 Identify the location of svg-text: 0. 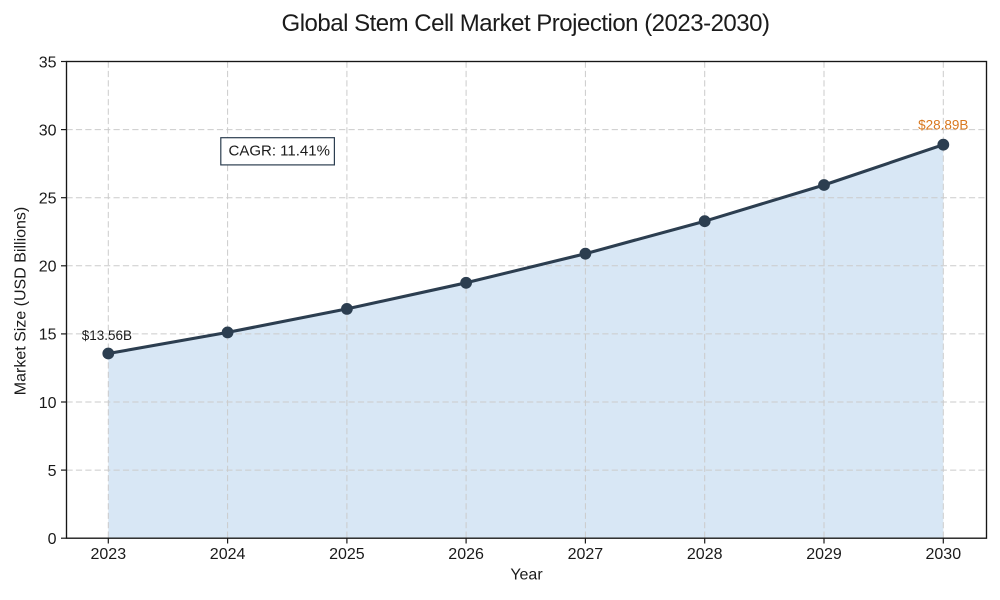
(52, 539).